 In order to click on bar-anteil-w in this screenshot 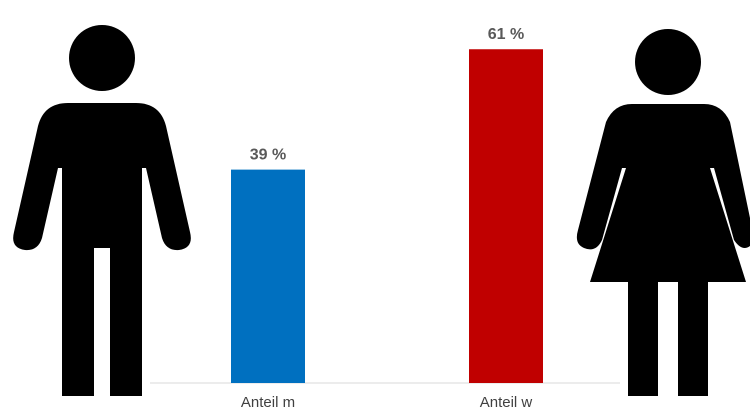, I will do `click(506, 216)`.